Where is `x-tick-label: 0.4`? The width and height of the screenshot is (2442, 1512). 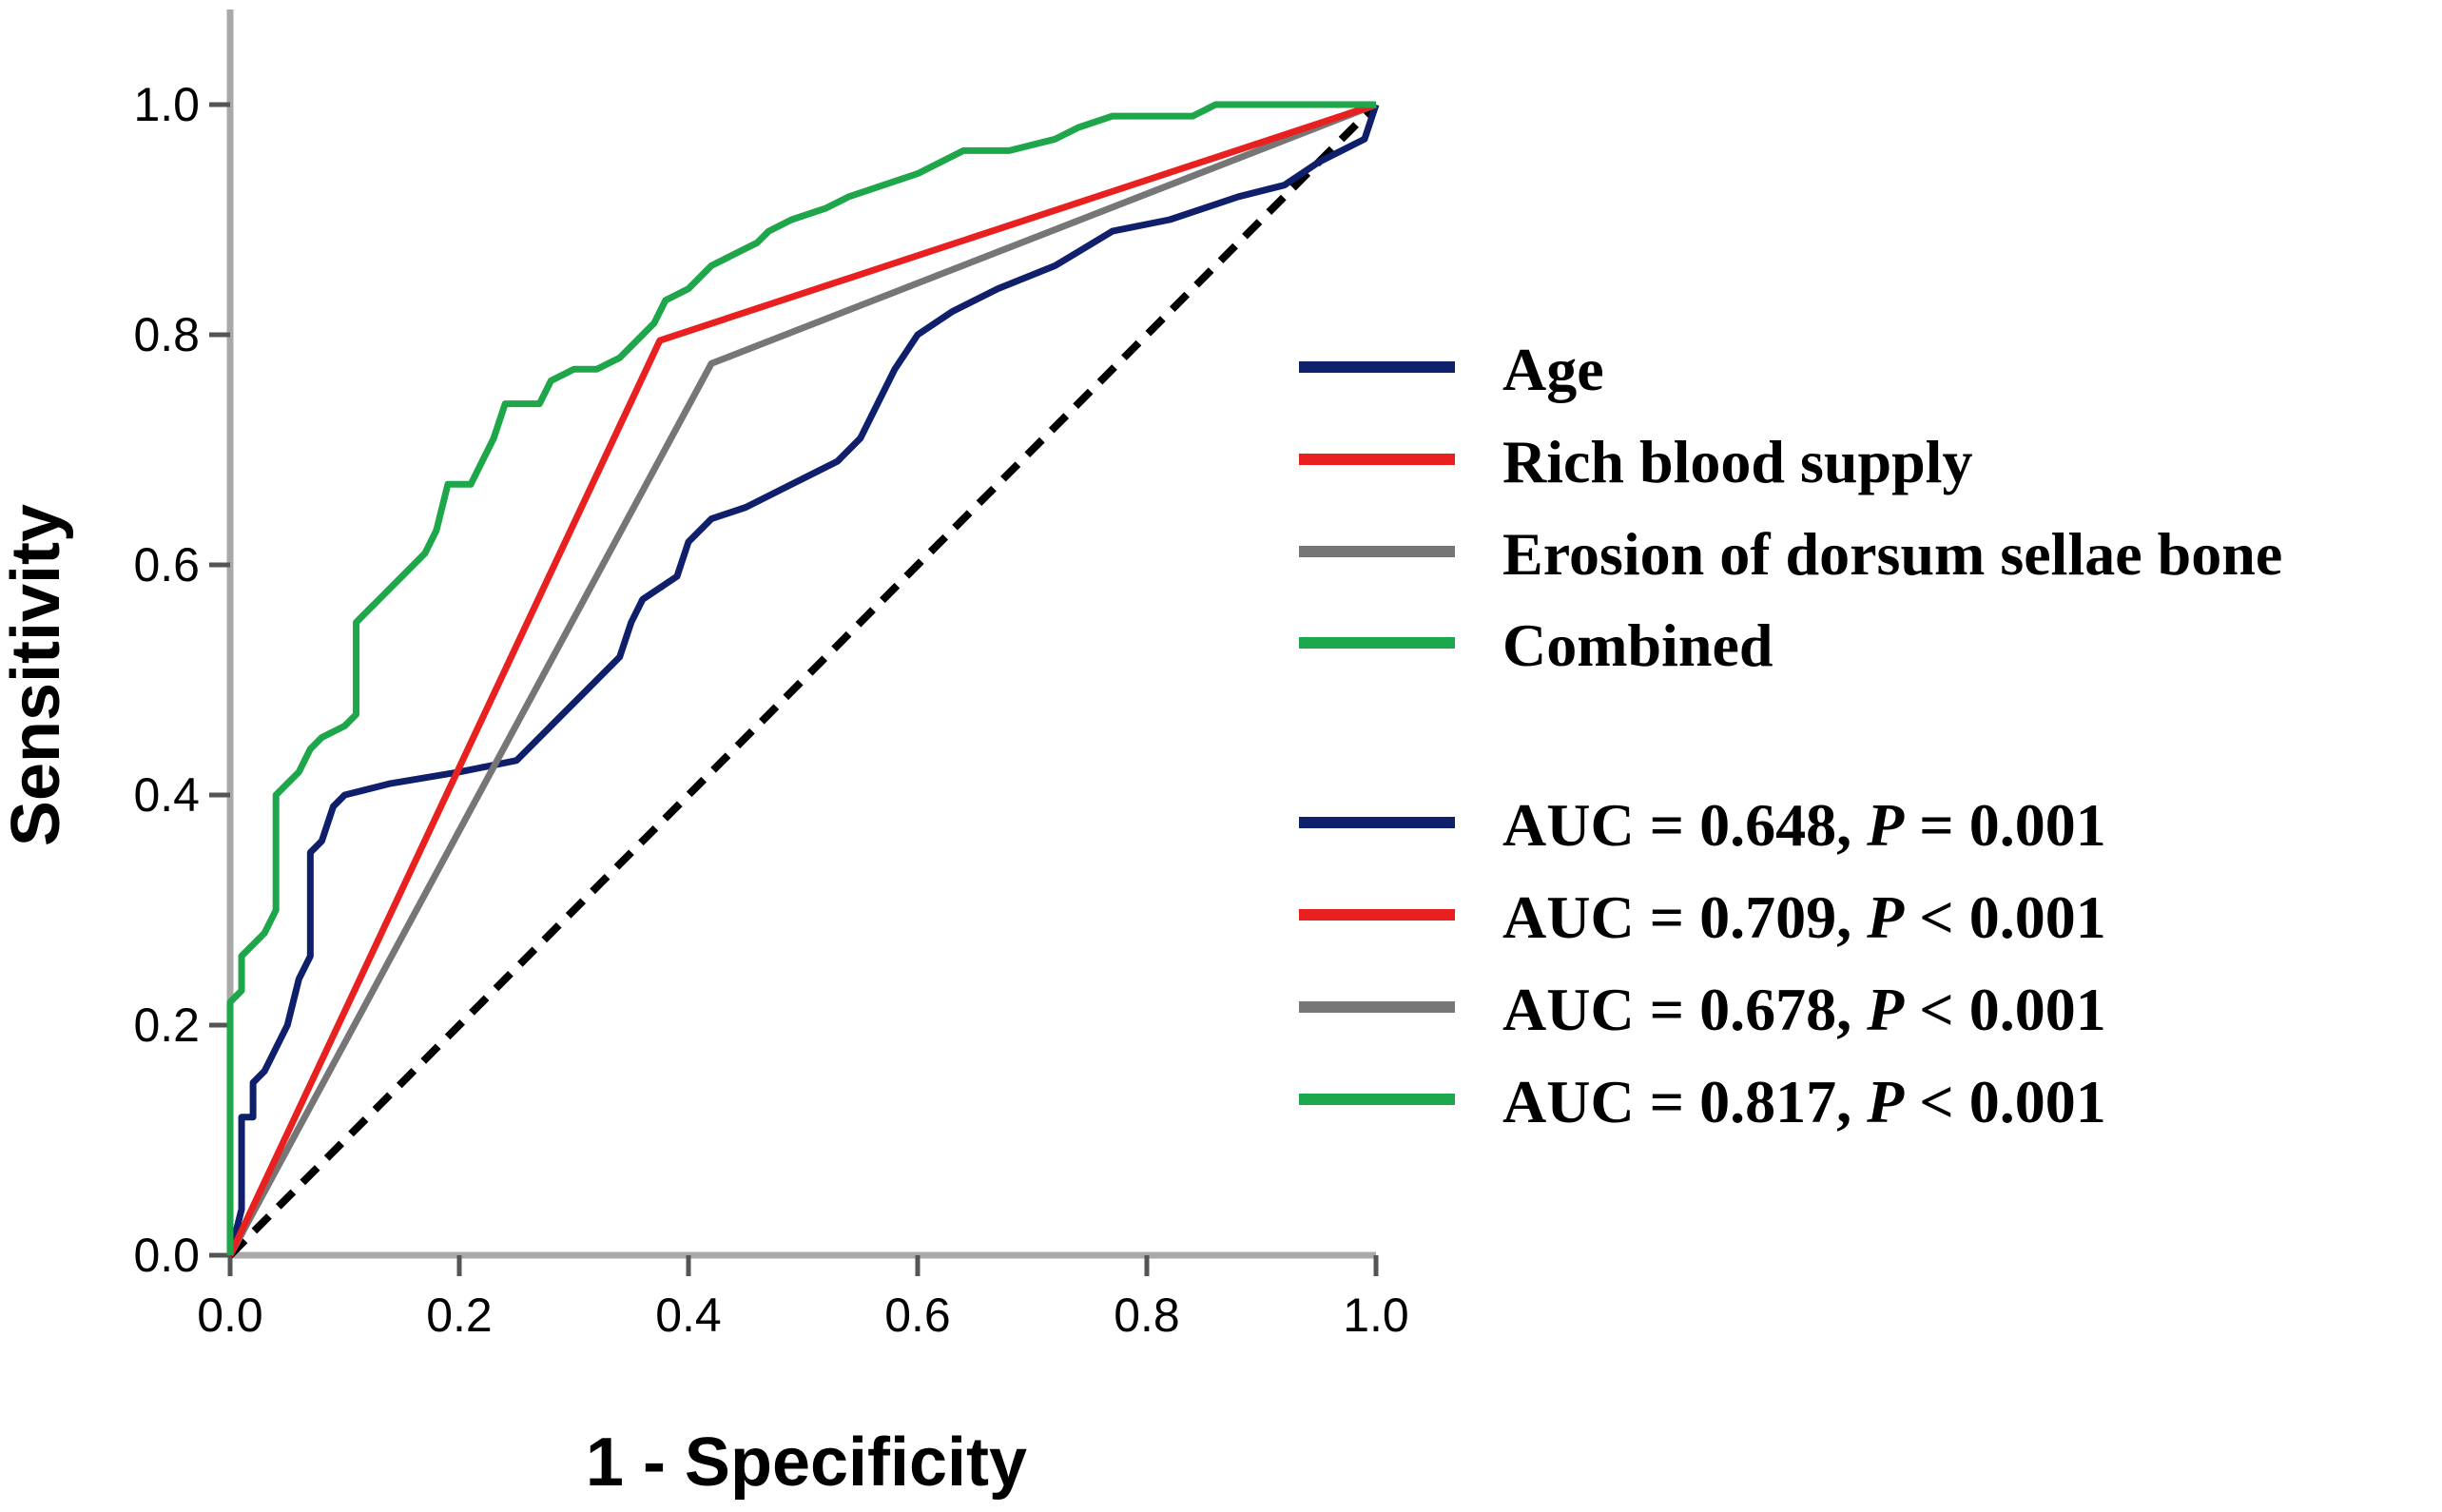
x-tick-label: 0.4 is located at coordinates (688, 1315).